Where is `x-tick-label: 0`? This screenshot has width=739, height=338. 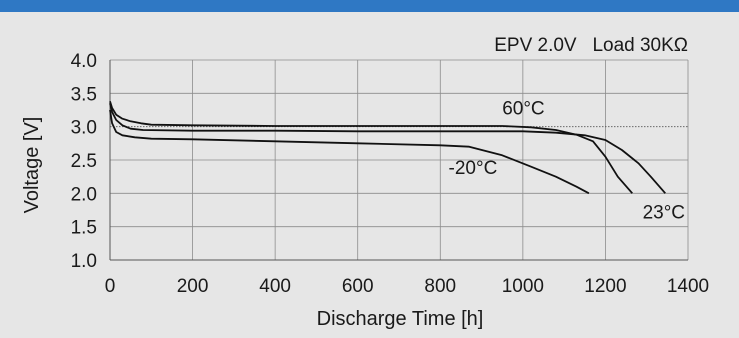 x-tick-label: 0 is located at coordinates (110, 286).